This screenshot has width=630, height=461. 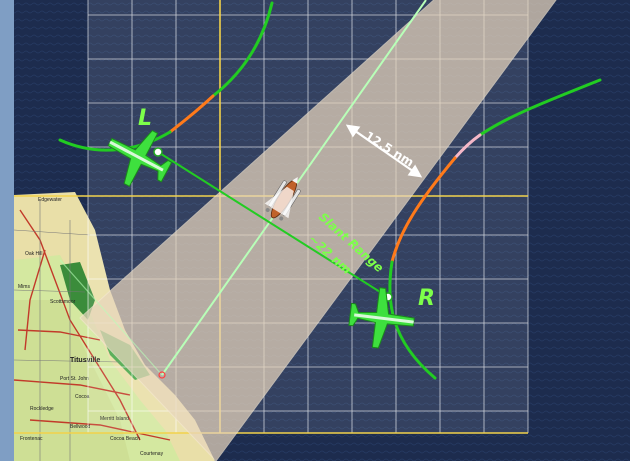 I want to click on svg-text: Rockledge, so click(x=42, y=409).